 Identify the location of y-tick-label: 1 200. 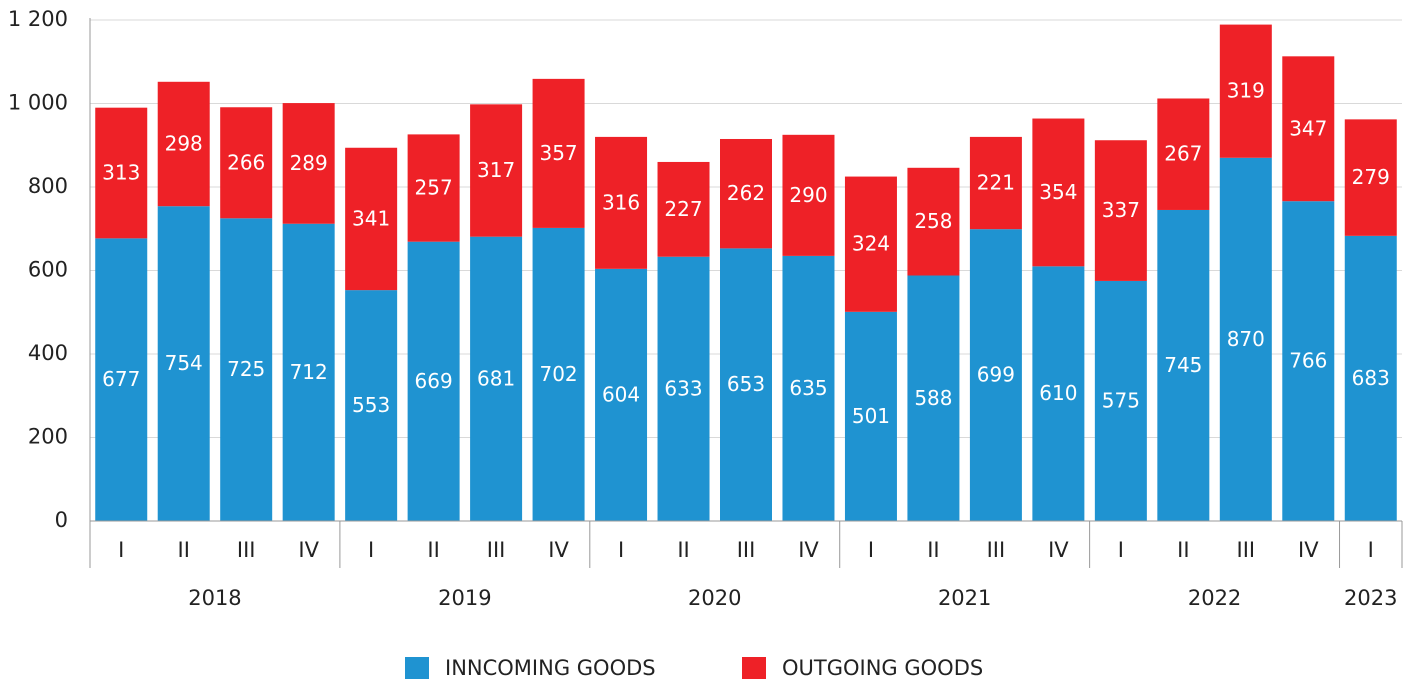
(38, 19).